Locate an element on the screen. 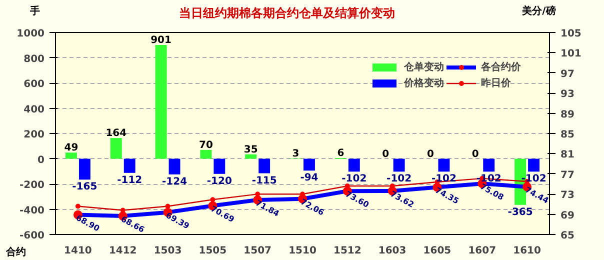 This screenshot has width=604, height=260. x-tick-label: 1410 is located at coordinates (78, 251).